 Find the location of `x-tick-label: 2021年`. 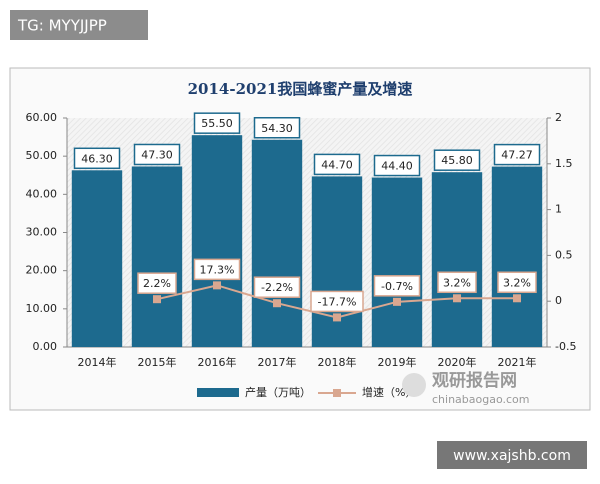

x-tick-label: 2021年 is located at coordinates (517, 362).